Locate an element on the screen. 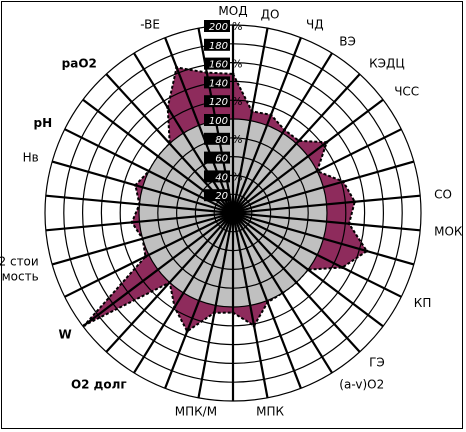  tick-label: 100 is located at coordinates (218, 121).